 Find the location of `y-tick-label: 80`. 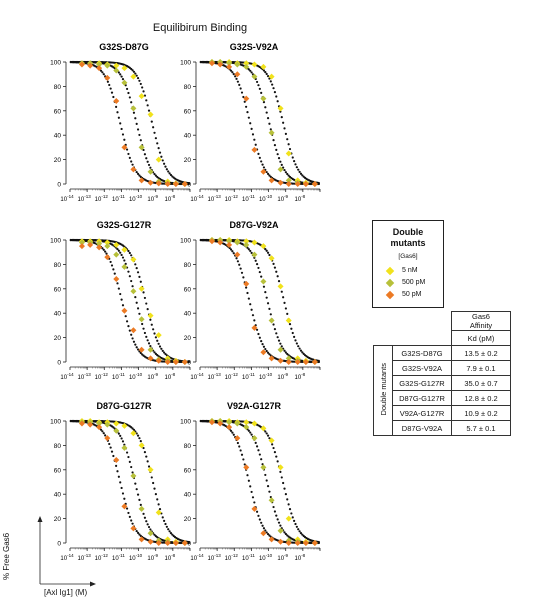

y-tick-label: 80 is located at coordinates (188, 446).